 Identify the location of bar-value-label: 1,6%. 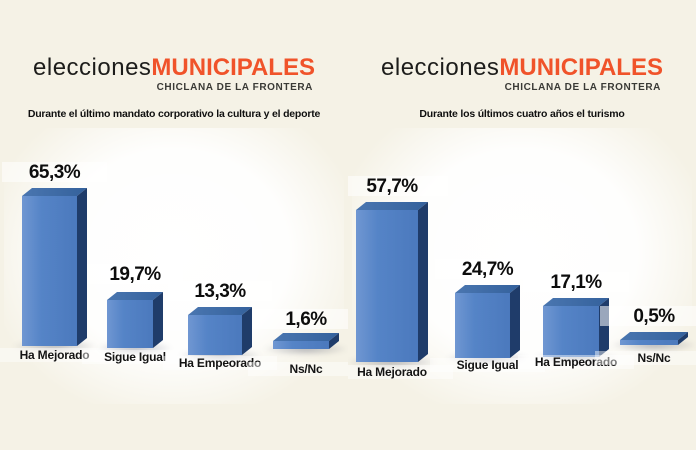
(300, 319).